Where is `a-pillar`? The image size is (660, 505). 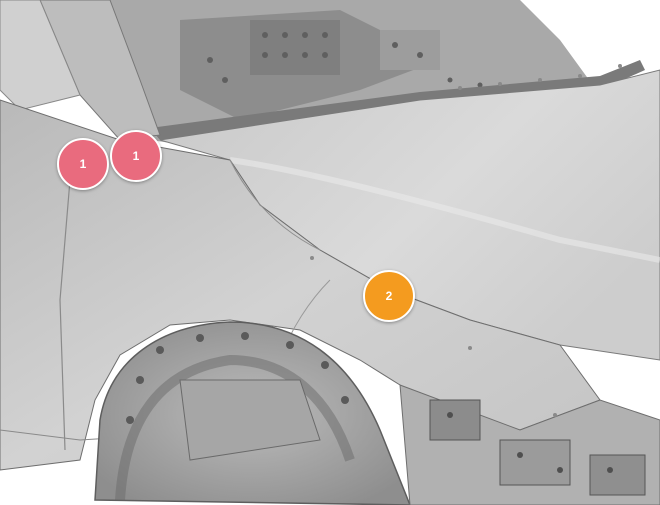 a-pillar is located at coordinates (80, 70).